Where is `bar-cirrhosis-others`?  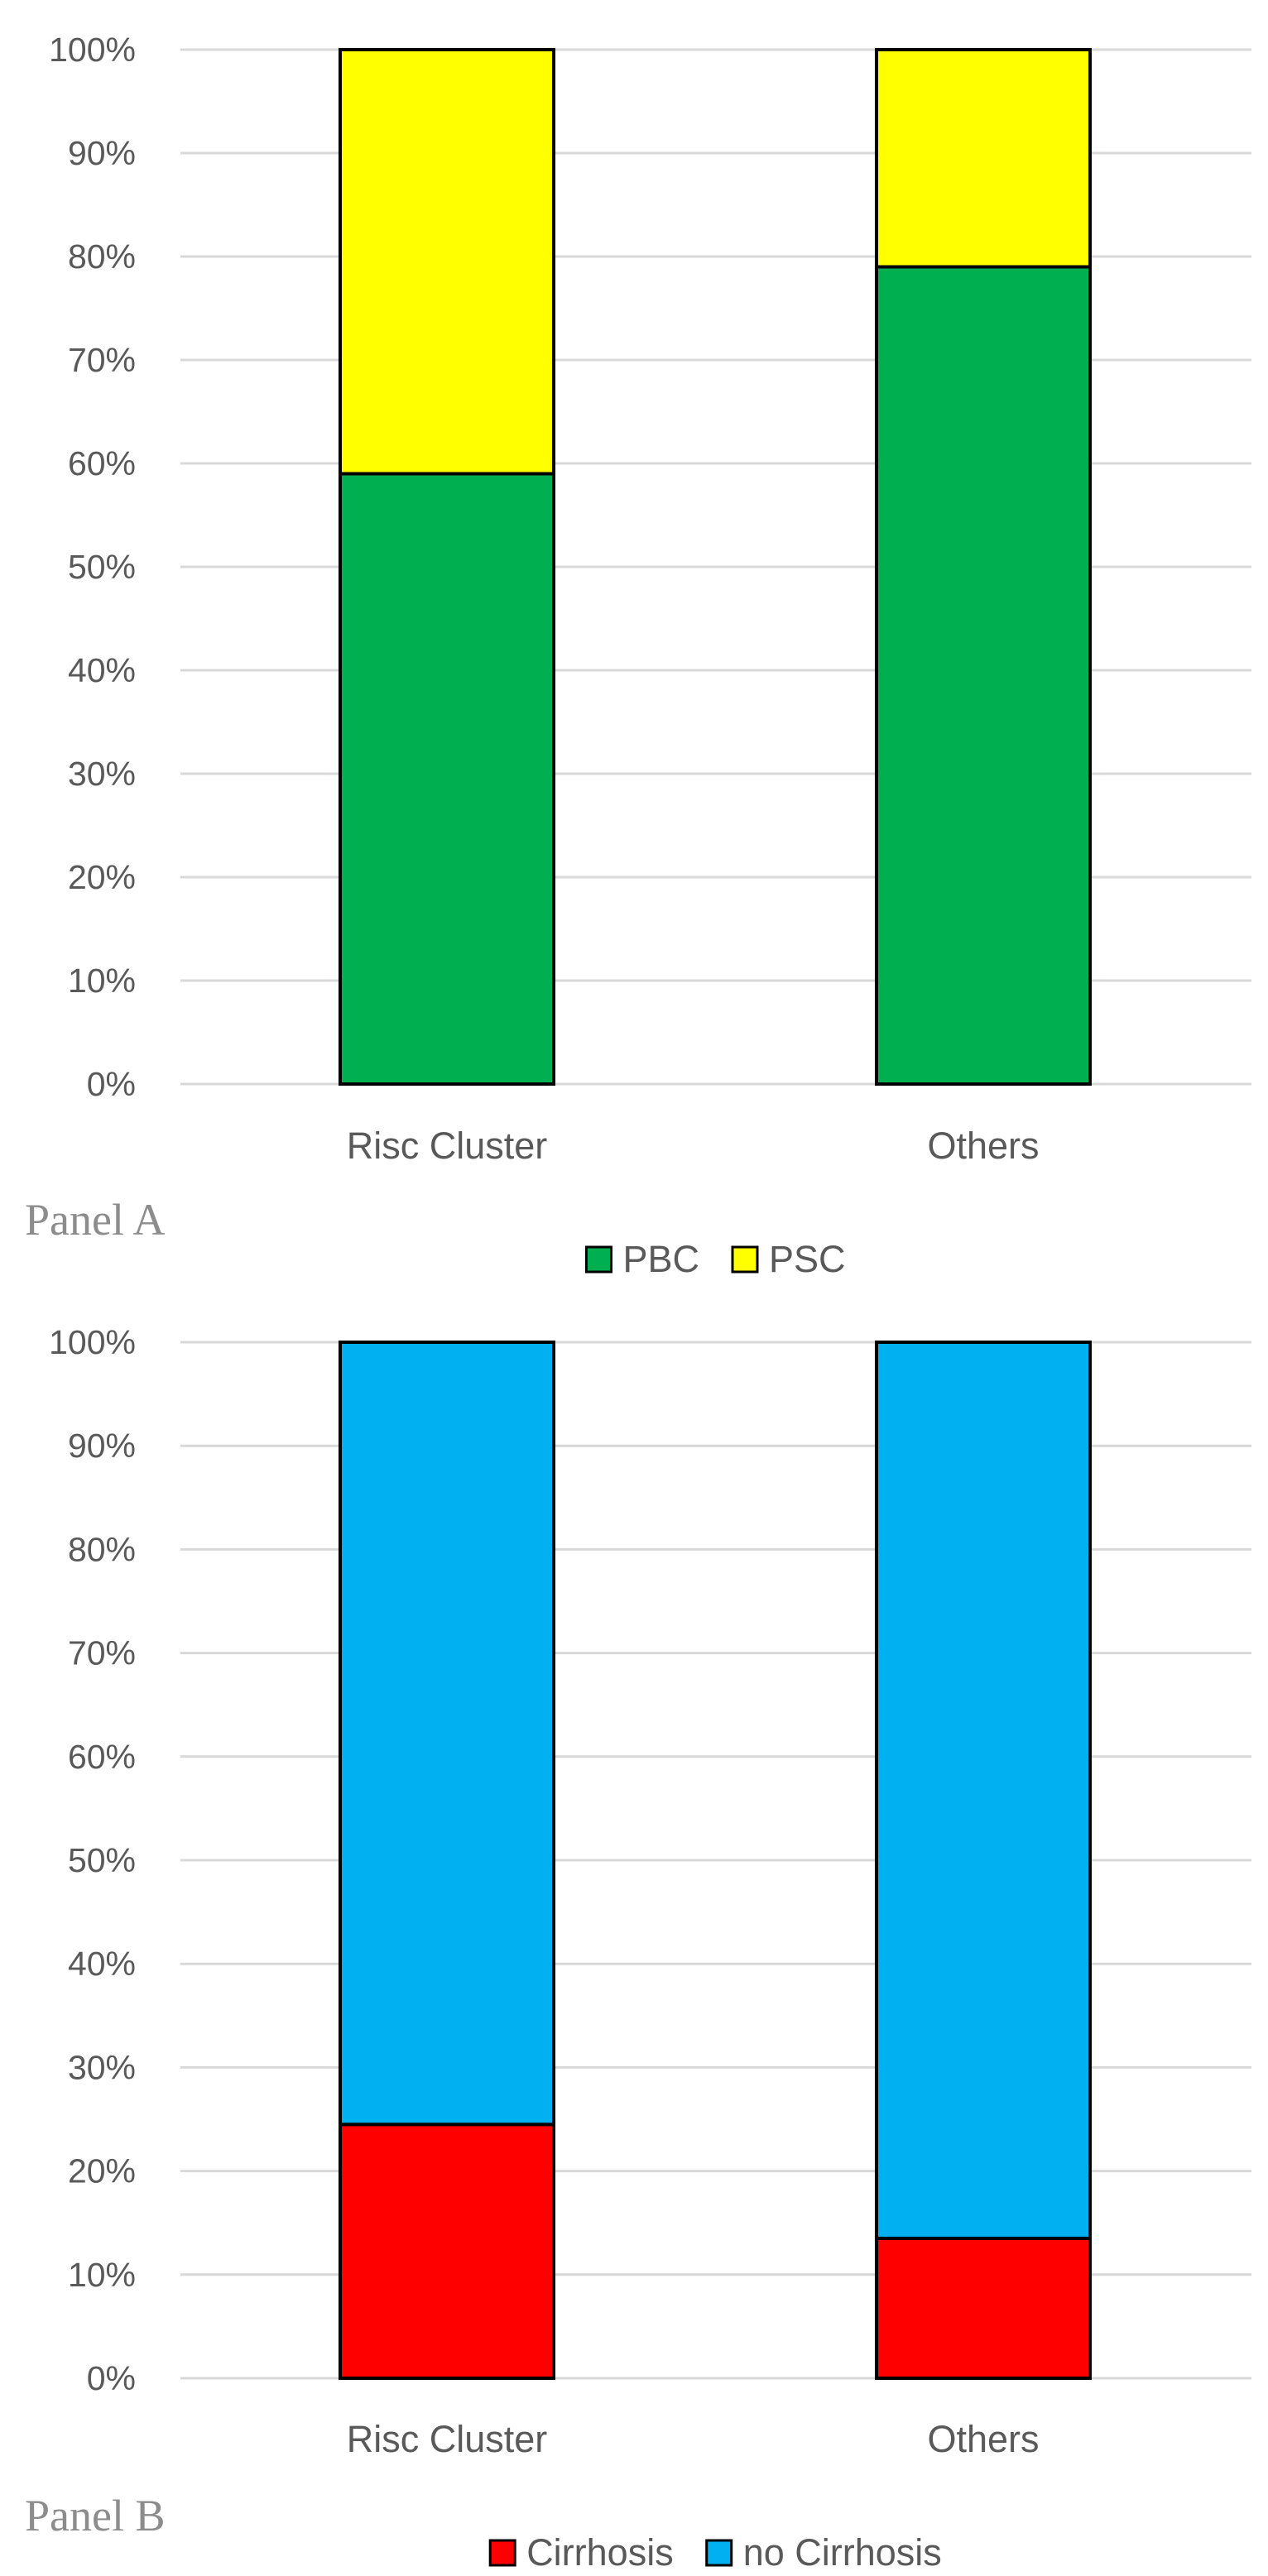
bar-cirrhosis-others is located at coordinates (984, 2308).